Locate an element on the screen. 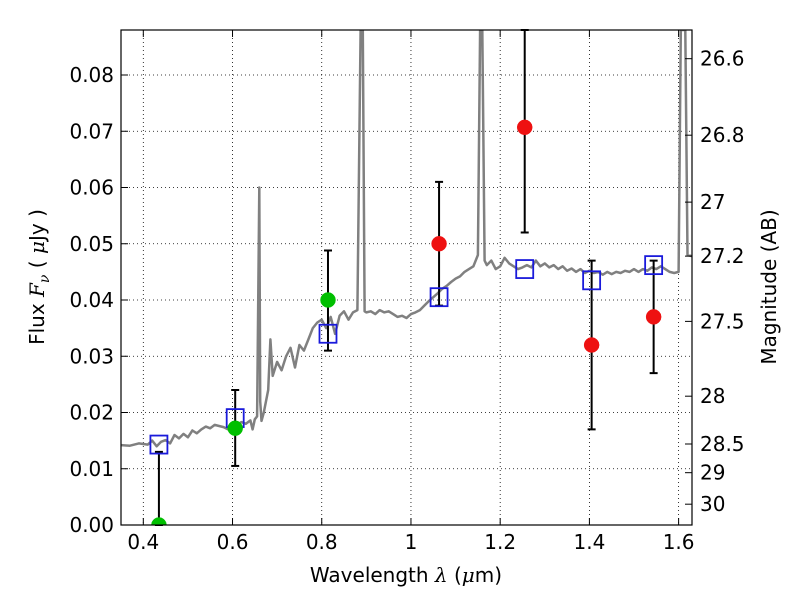  y-tick-label: 0.02 is located at coordinates (91, 413).